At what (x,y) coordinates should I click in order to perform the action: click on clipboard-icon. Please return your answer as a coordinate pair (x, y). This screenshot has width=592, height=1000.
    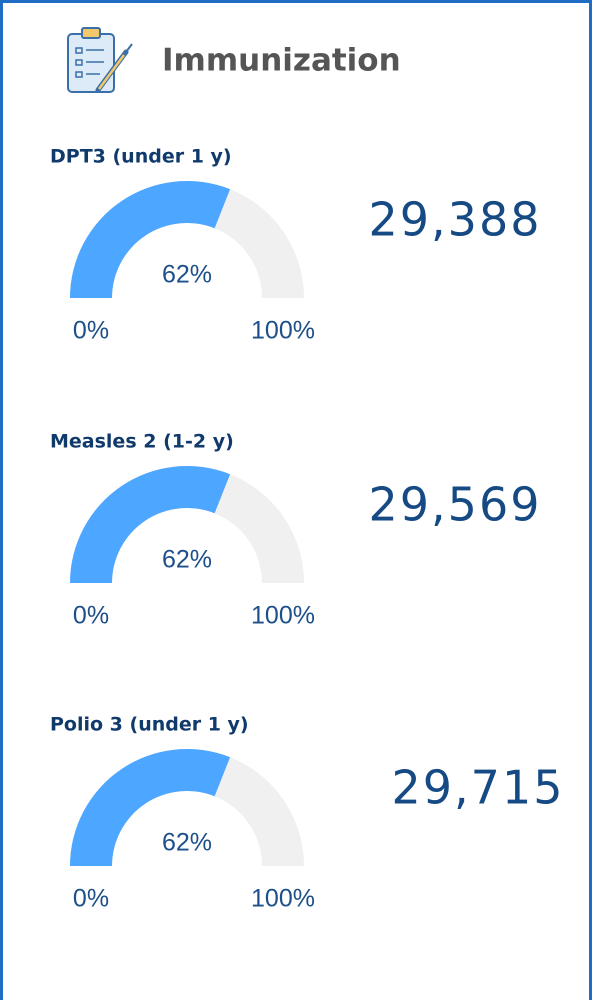
    Looking at the image, I should click on (100, 60).